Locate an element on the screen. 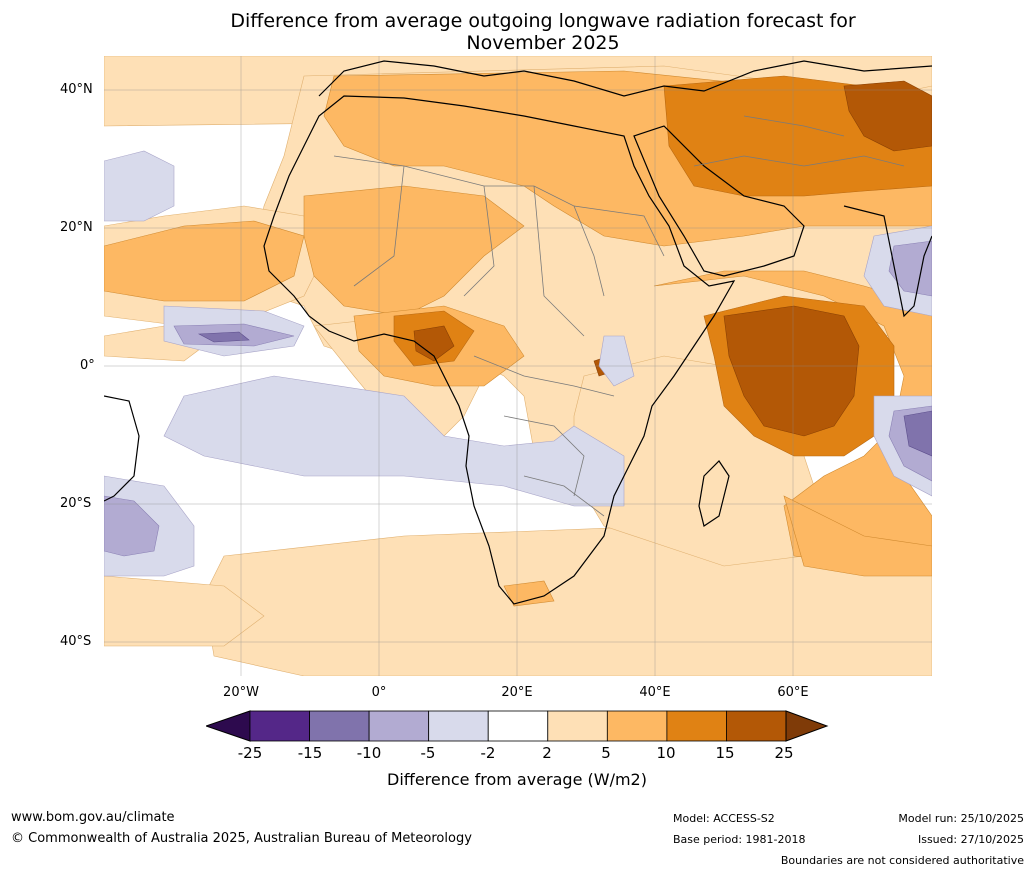 This screenshot has width=1035, height=873. colorbar-bins is located at coordinates (518, 726).